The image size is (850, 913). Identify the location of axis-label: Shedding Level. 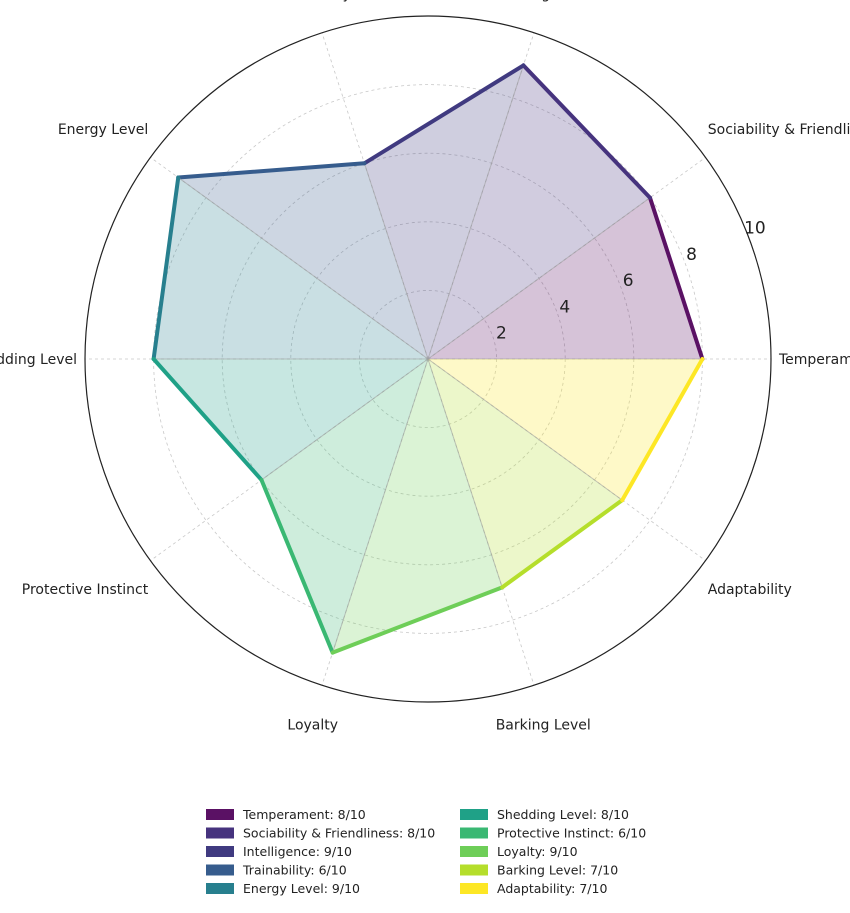
(38, 360).